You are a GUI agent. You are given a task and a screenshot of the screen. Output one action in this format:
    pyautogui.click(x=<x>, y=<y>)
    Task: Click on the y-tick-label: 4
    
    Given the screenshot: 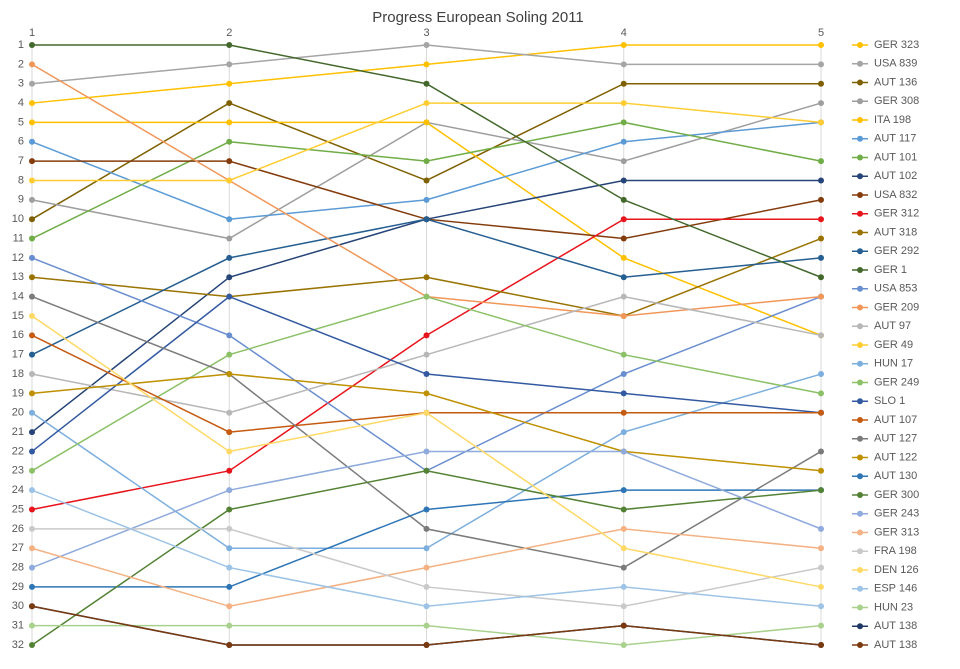 What is the action you would take?
    pyautogui.click(x=21, y=103)
    